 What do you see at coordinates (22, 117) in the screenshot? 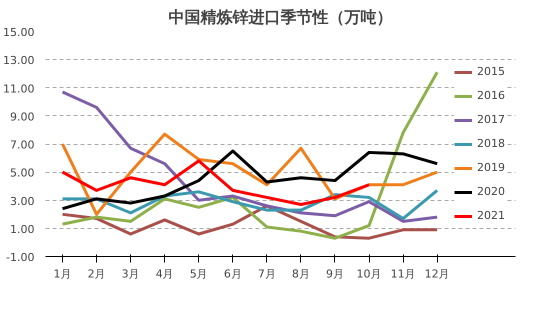
I see `y-tick-label: 9.00` at bounding box center [22, 117].